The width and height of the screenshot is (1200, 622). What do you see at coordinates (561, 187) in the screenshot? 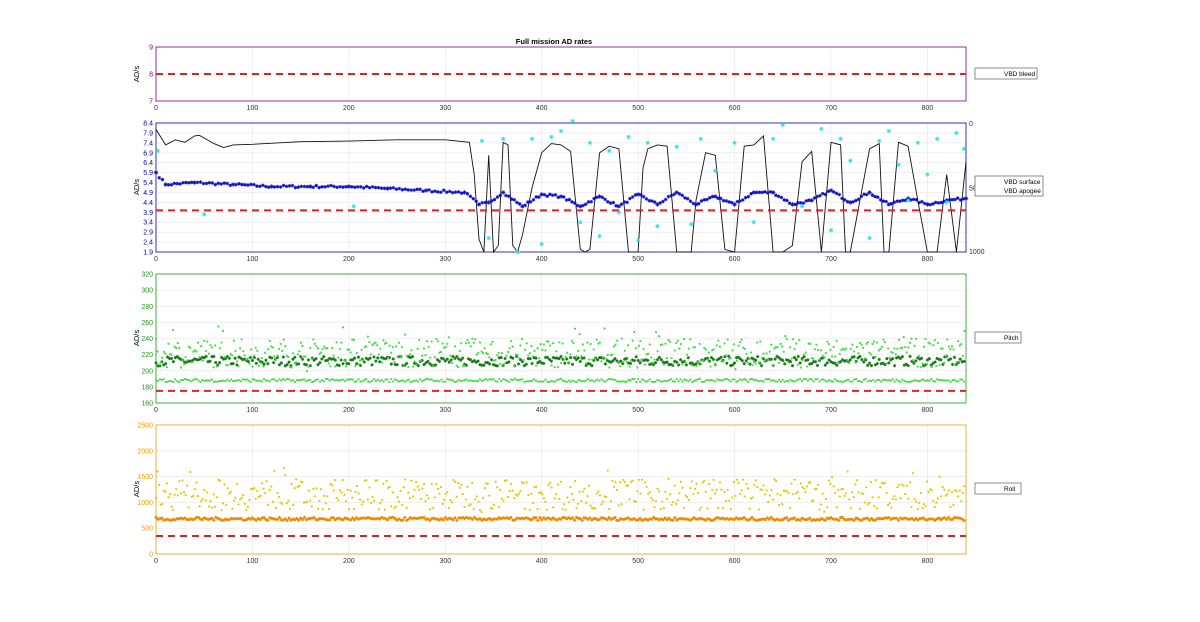
I see `plot-area-frame` at bounding box center [561, 187].